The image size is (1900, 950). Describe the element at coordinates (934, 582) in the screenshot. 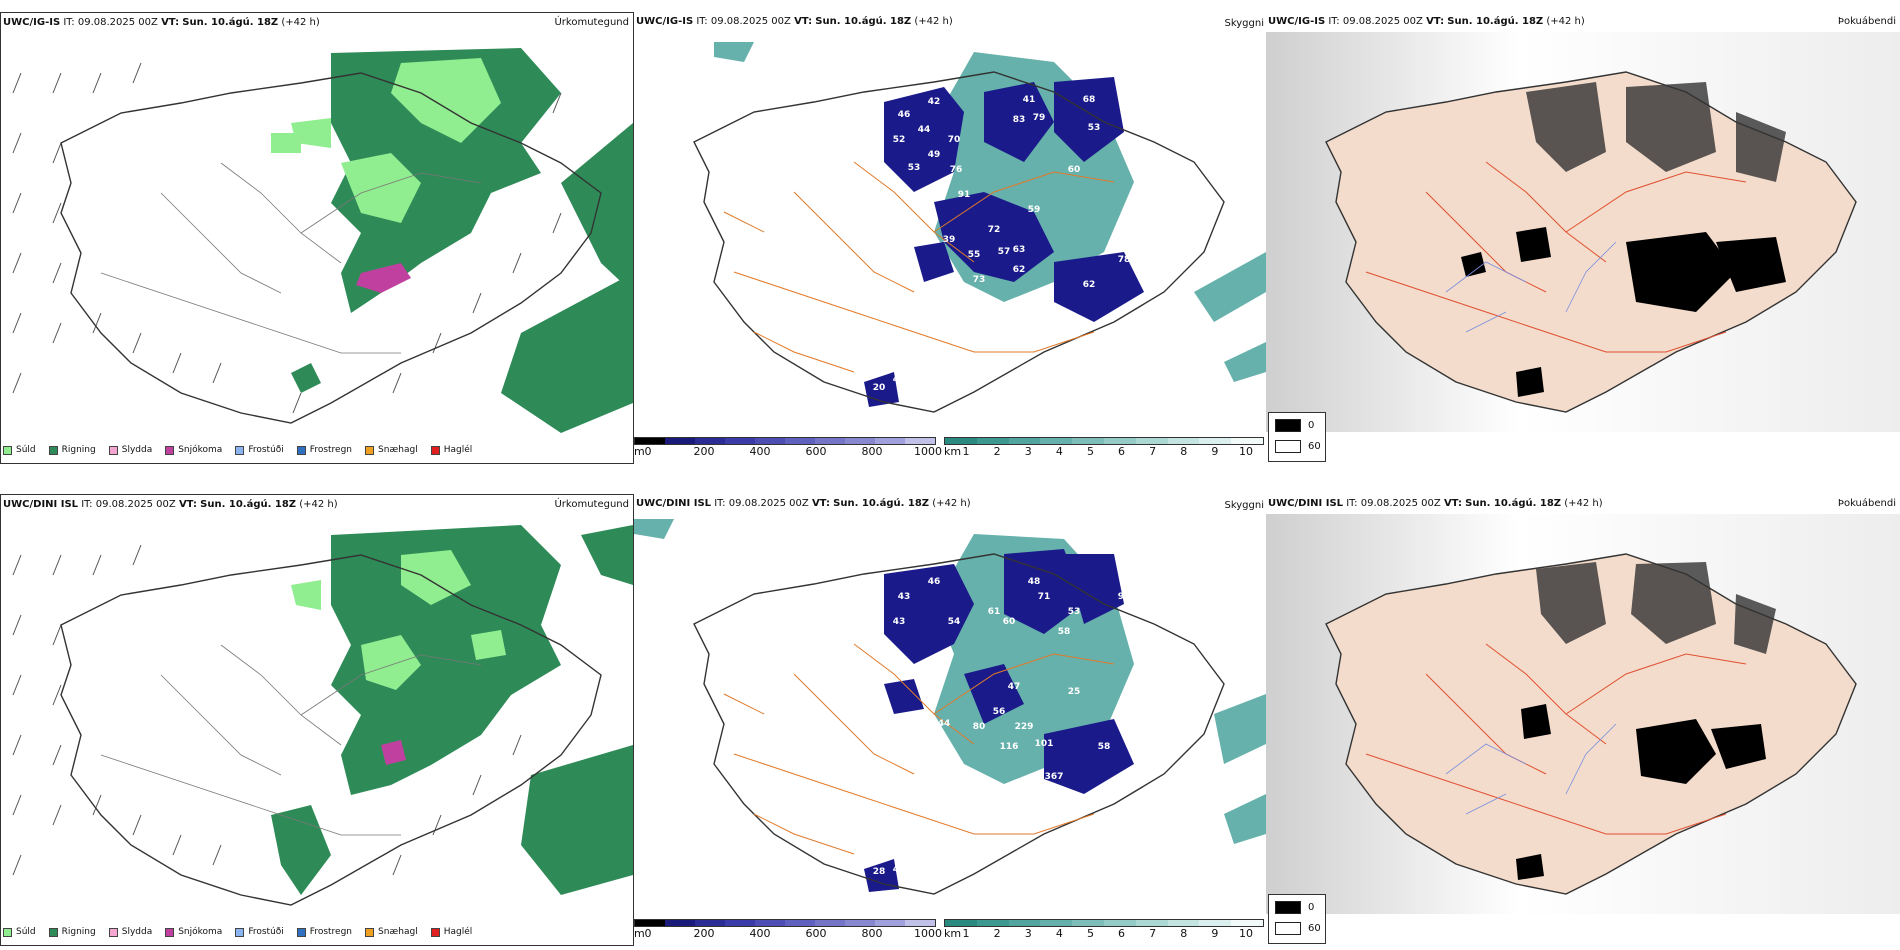

I see `ceiling-value-label: 46` at that location.